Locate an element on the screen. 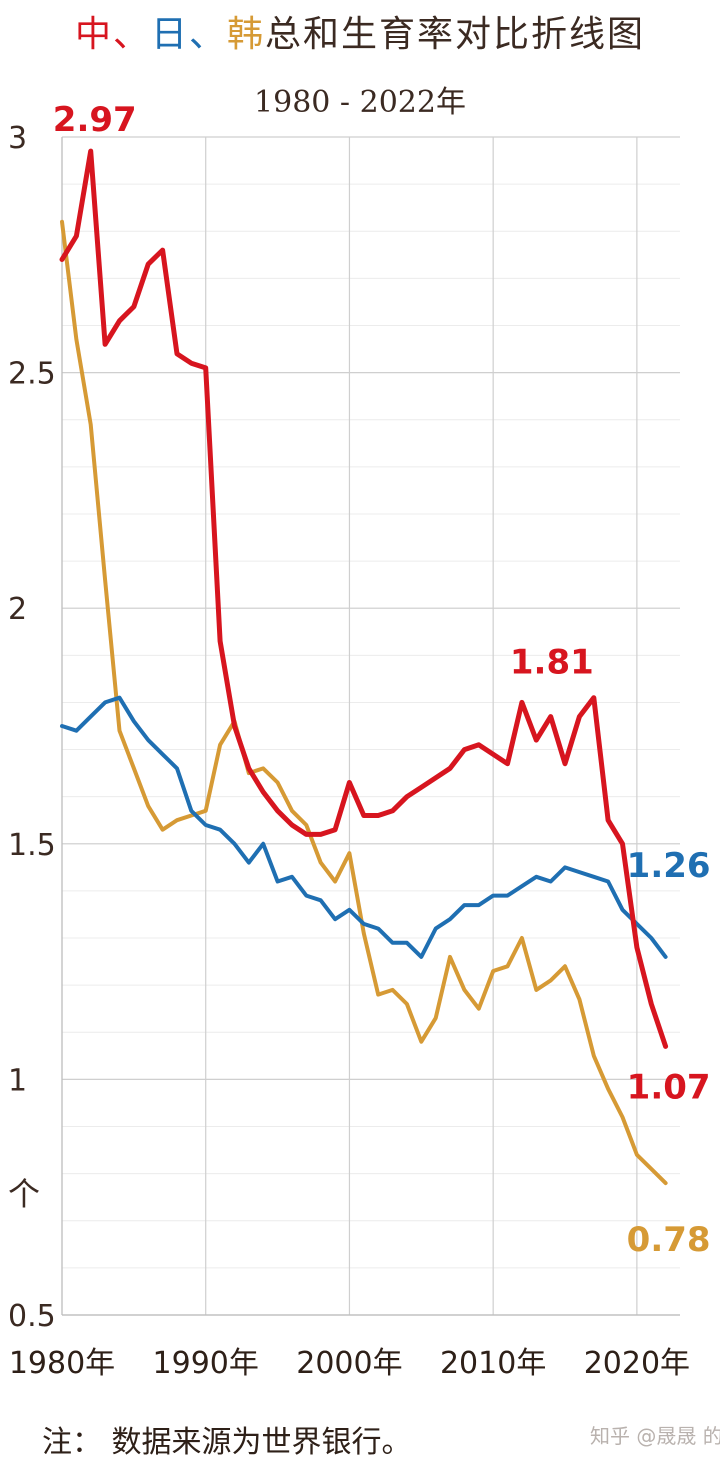 The height and width of the screenshot is (1465, 720). x-tick-label: 1980年 is located at coordinates (62, 1363).